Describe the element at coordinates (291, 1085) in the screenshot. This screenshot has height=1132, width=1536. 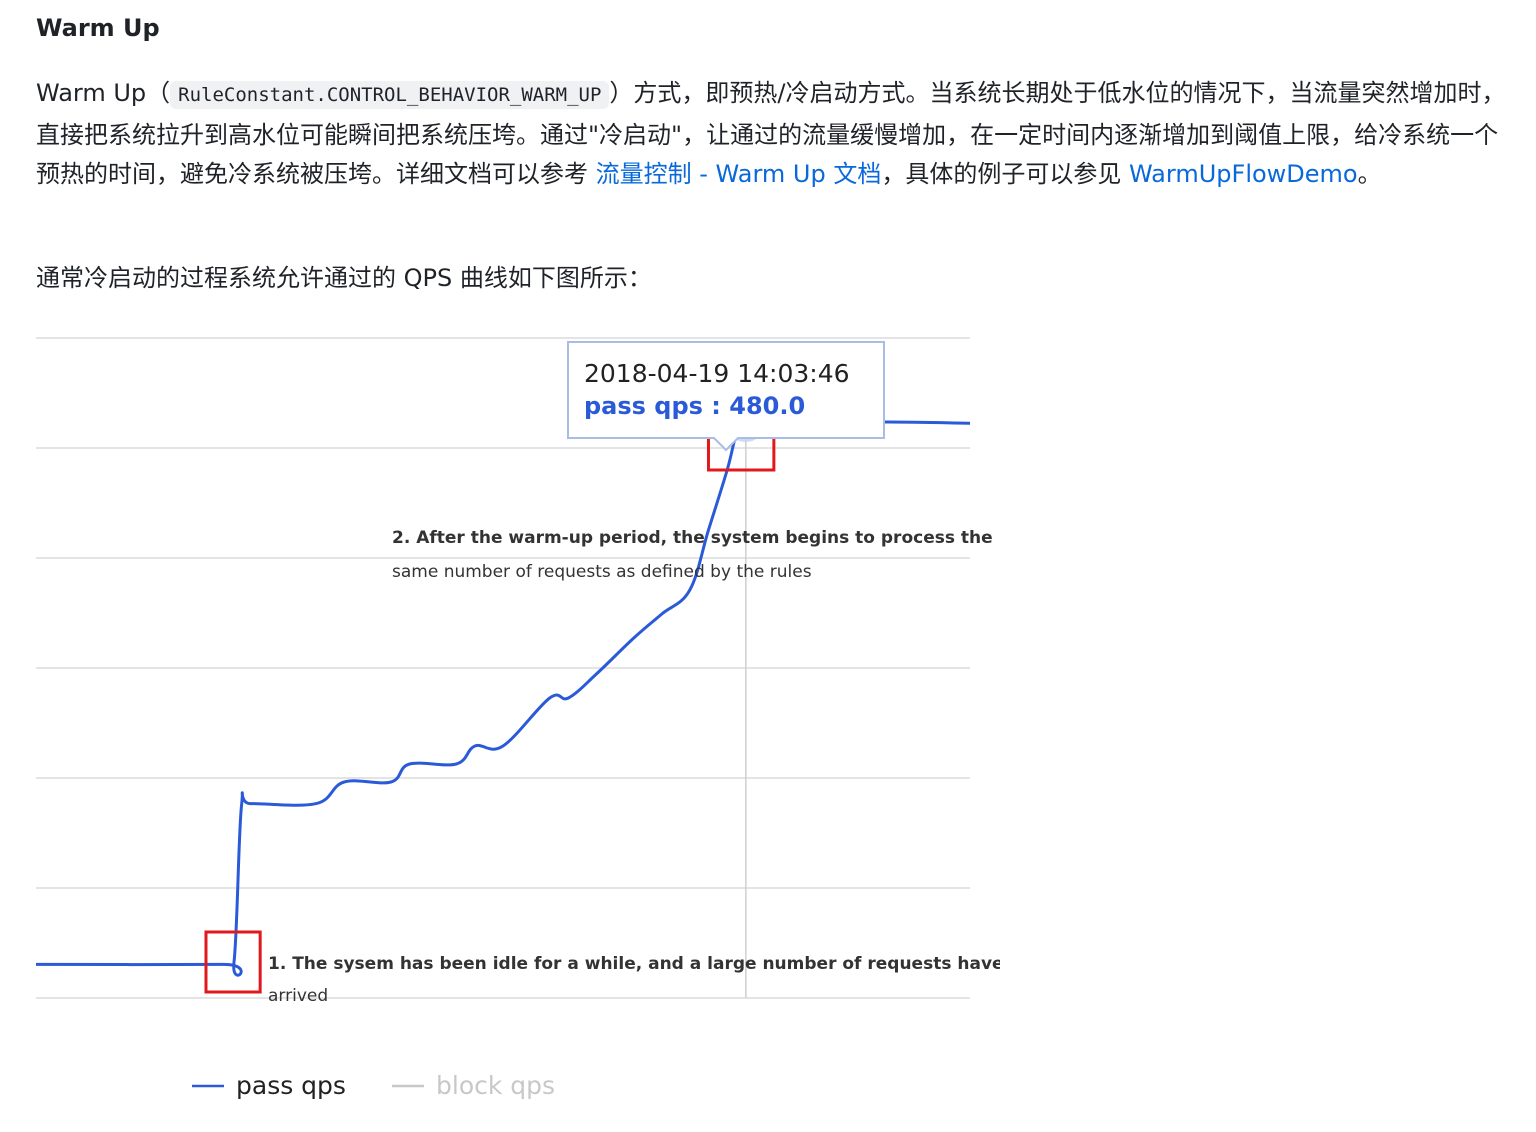
I see `legend-label-pass-qps: pass qps` at that location.